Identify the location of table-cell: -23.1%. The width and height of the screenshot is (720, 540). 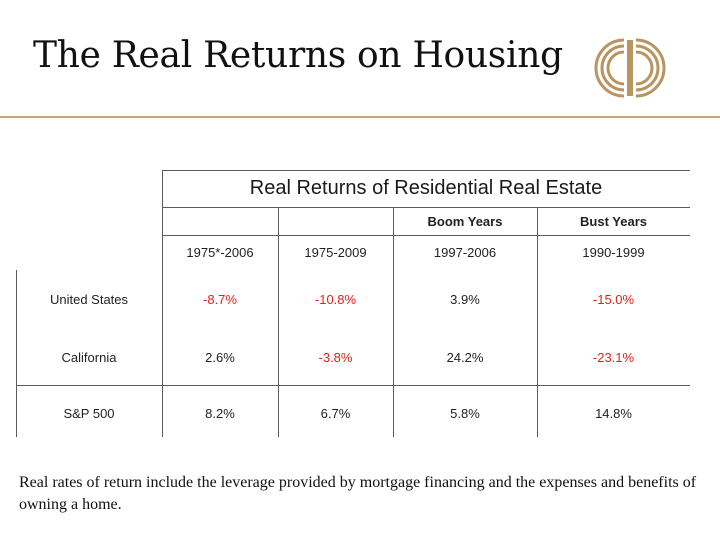
(613, 357).